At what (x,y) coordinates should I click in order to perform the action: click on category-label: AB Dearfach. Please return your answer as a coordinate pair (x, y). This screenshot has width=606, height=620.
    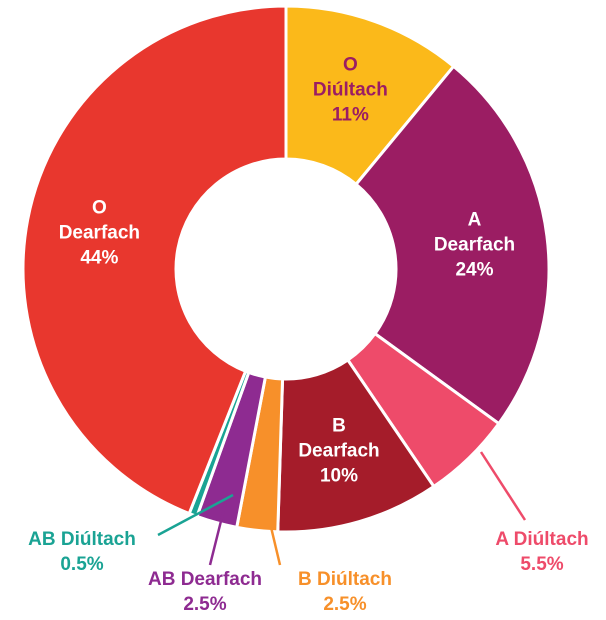
    Looking at the image, I should click on (205, 579).